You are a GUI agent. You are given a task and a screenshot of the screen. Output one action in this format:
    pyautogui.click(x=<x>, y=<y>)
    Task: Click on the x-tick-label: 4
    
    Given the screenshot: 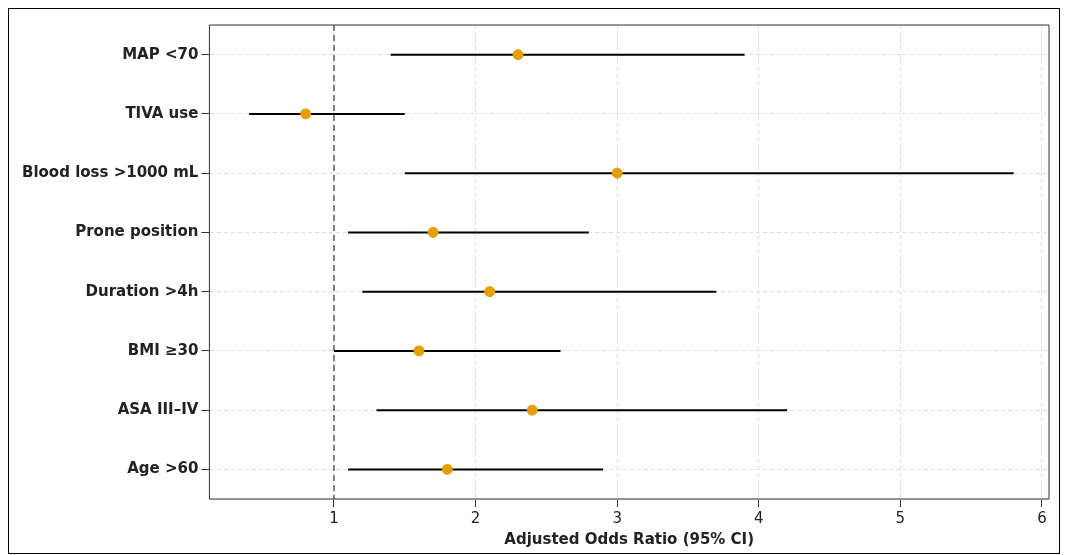 What is the action you would take?
    pyautogui.click(x=758, y=517)
    